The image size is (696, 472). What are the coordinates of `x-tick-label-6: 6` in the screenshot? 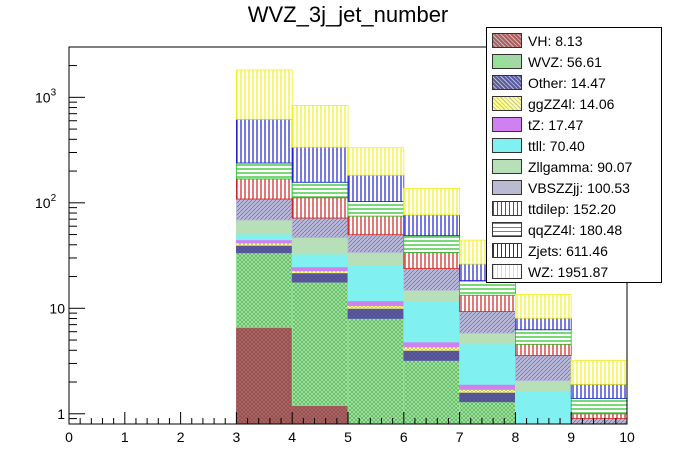 It's located at (404, 437).